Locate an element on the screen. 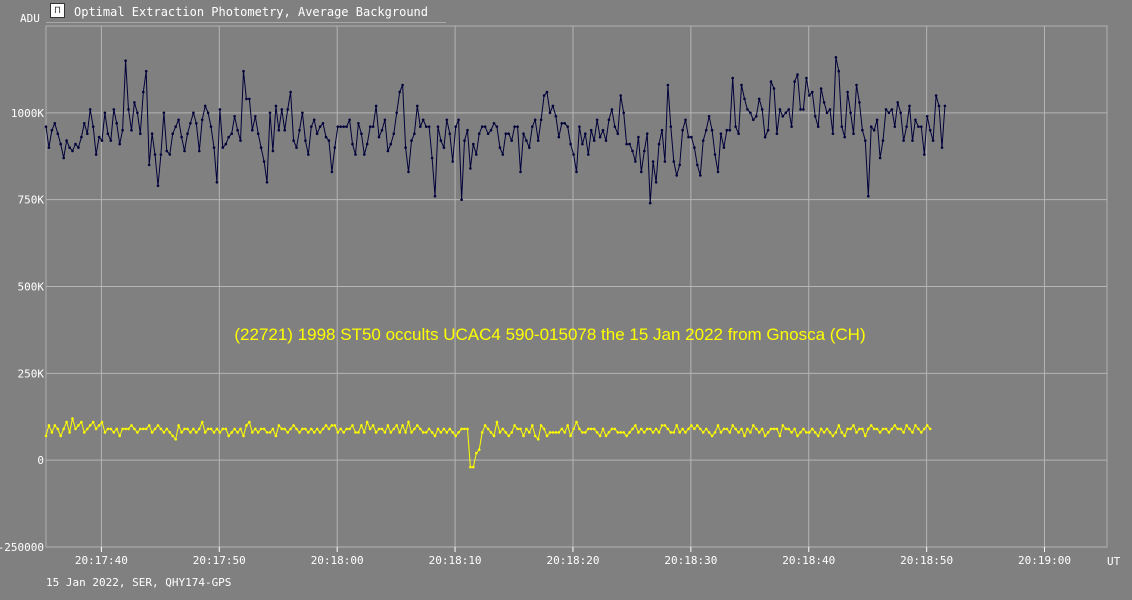  x-tick-label: 20:17:50 is located at coordinates (219, 560).